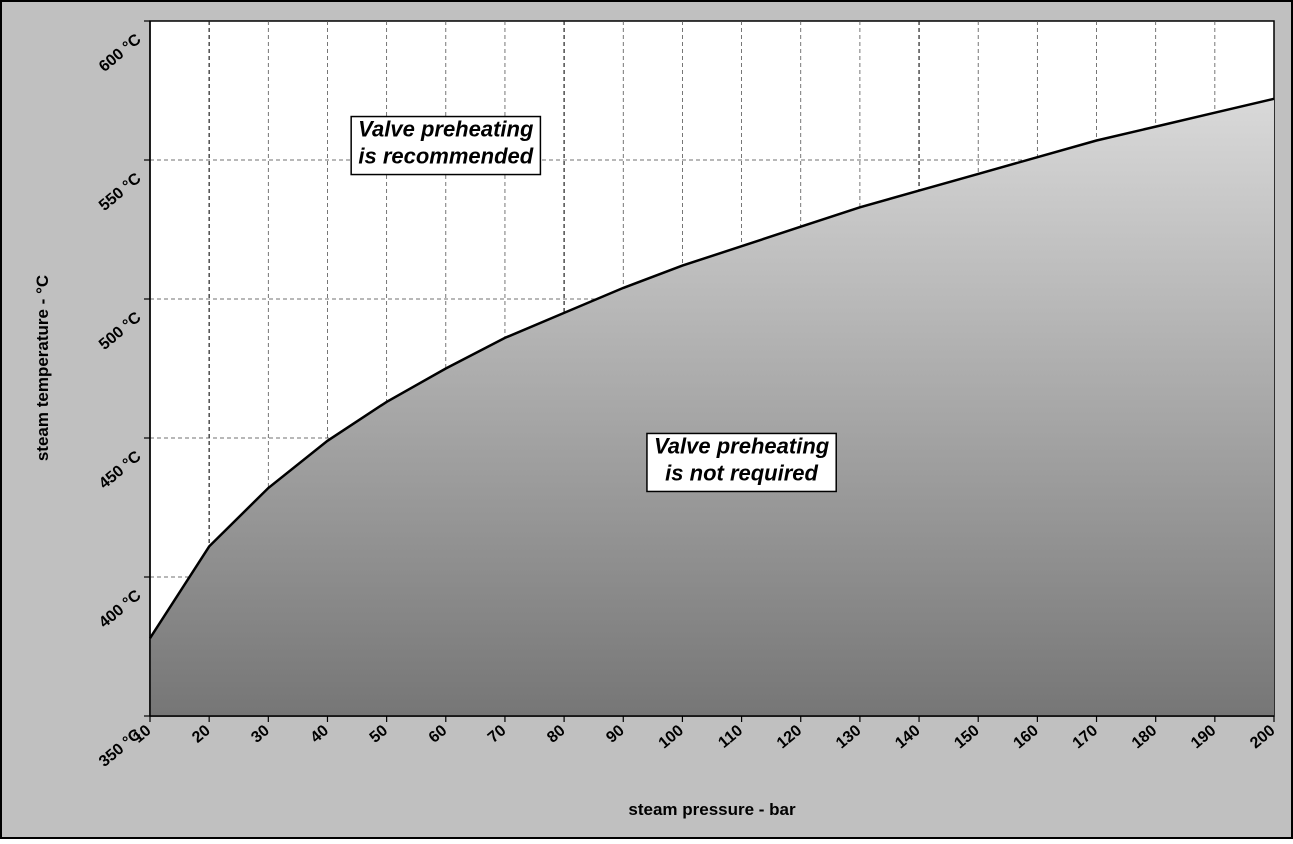 Image resolution: width=1293 pixels, height=844 pixels. Describe the element at coordinates (445, 156) in the screenshot. I see `annotation-text: is recommended` at that location.